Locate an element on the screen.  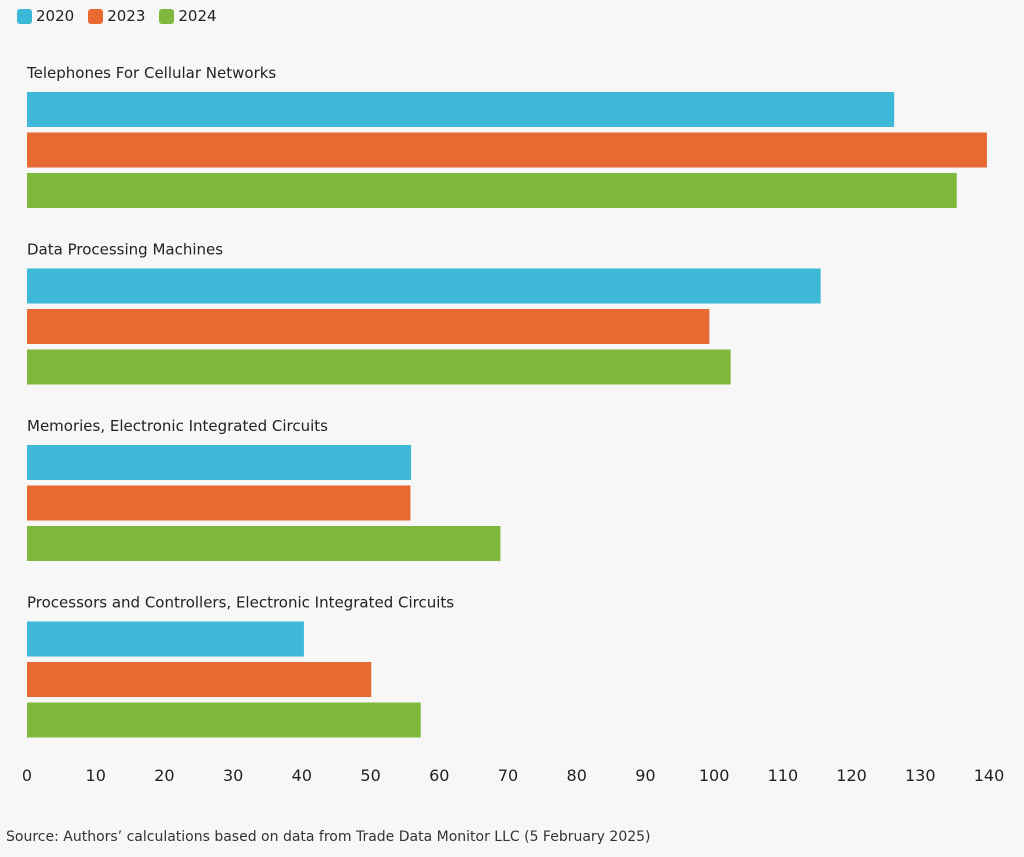
bar-telephones-for-cellular-networks-2024 is located at coordinates (492, 190).